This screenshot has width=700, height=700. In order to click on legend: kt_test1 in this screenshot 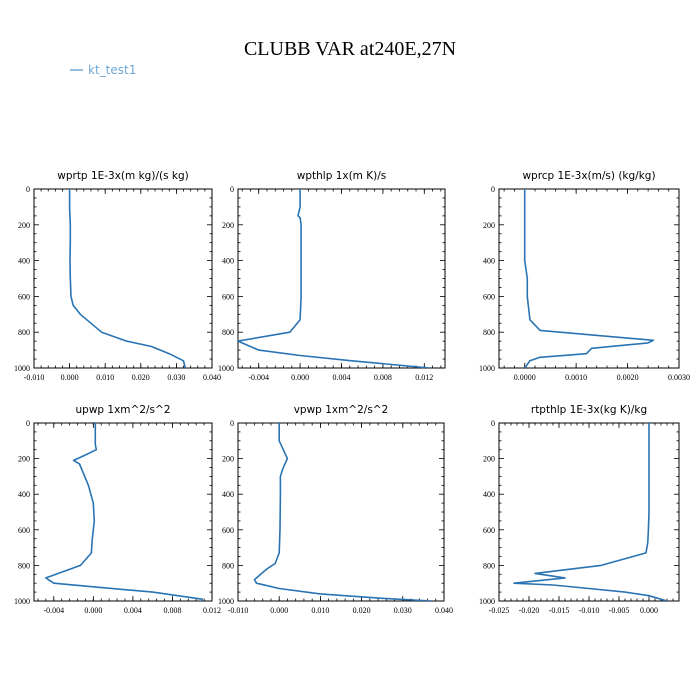, I will do `click(103, 70)`.